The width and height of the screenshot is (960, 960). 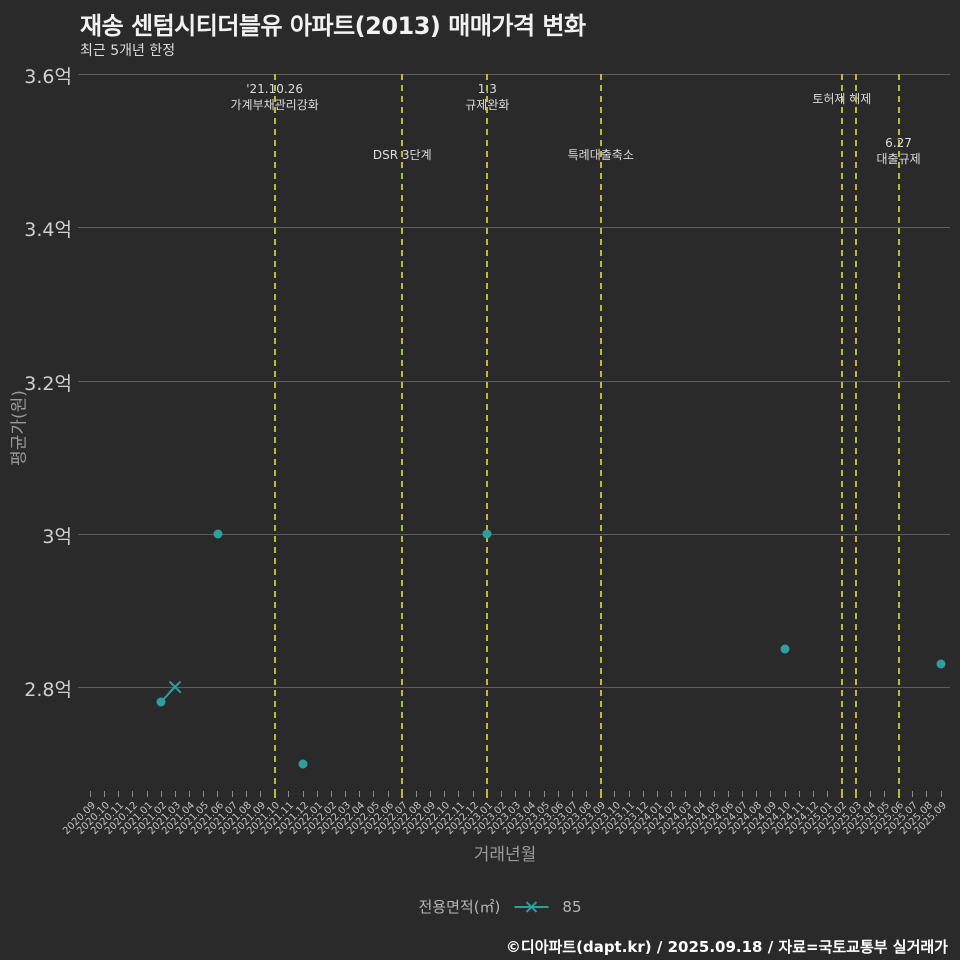 I want to click on event-annotation: 1.3 규제완화, so click(x=487, y=97).